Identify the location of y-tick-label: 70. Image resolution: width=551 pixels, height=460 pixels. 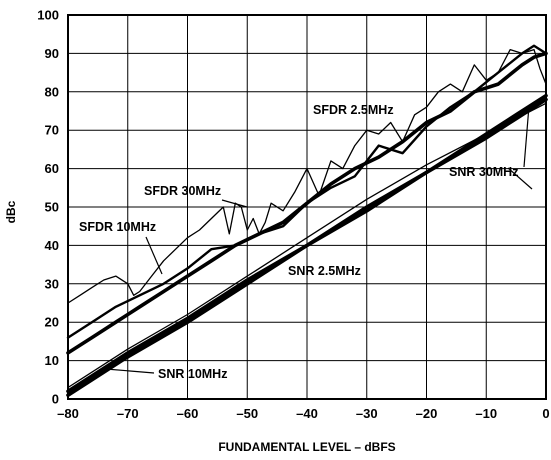
(52, 130).